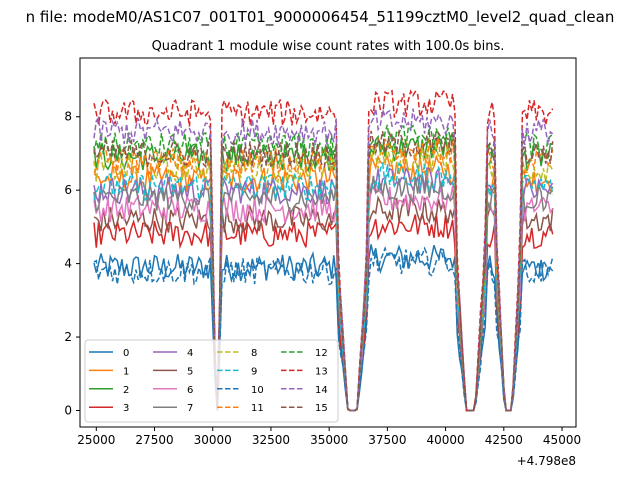 The image size is (640, 480). Describe the element at coordinates (257, 408) in the screenshot. I see `legend-label-11: 11` at that location.